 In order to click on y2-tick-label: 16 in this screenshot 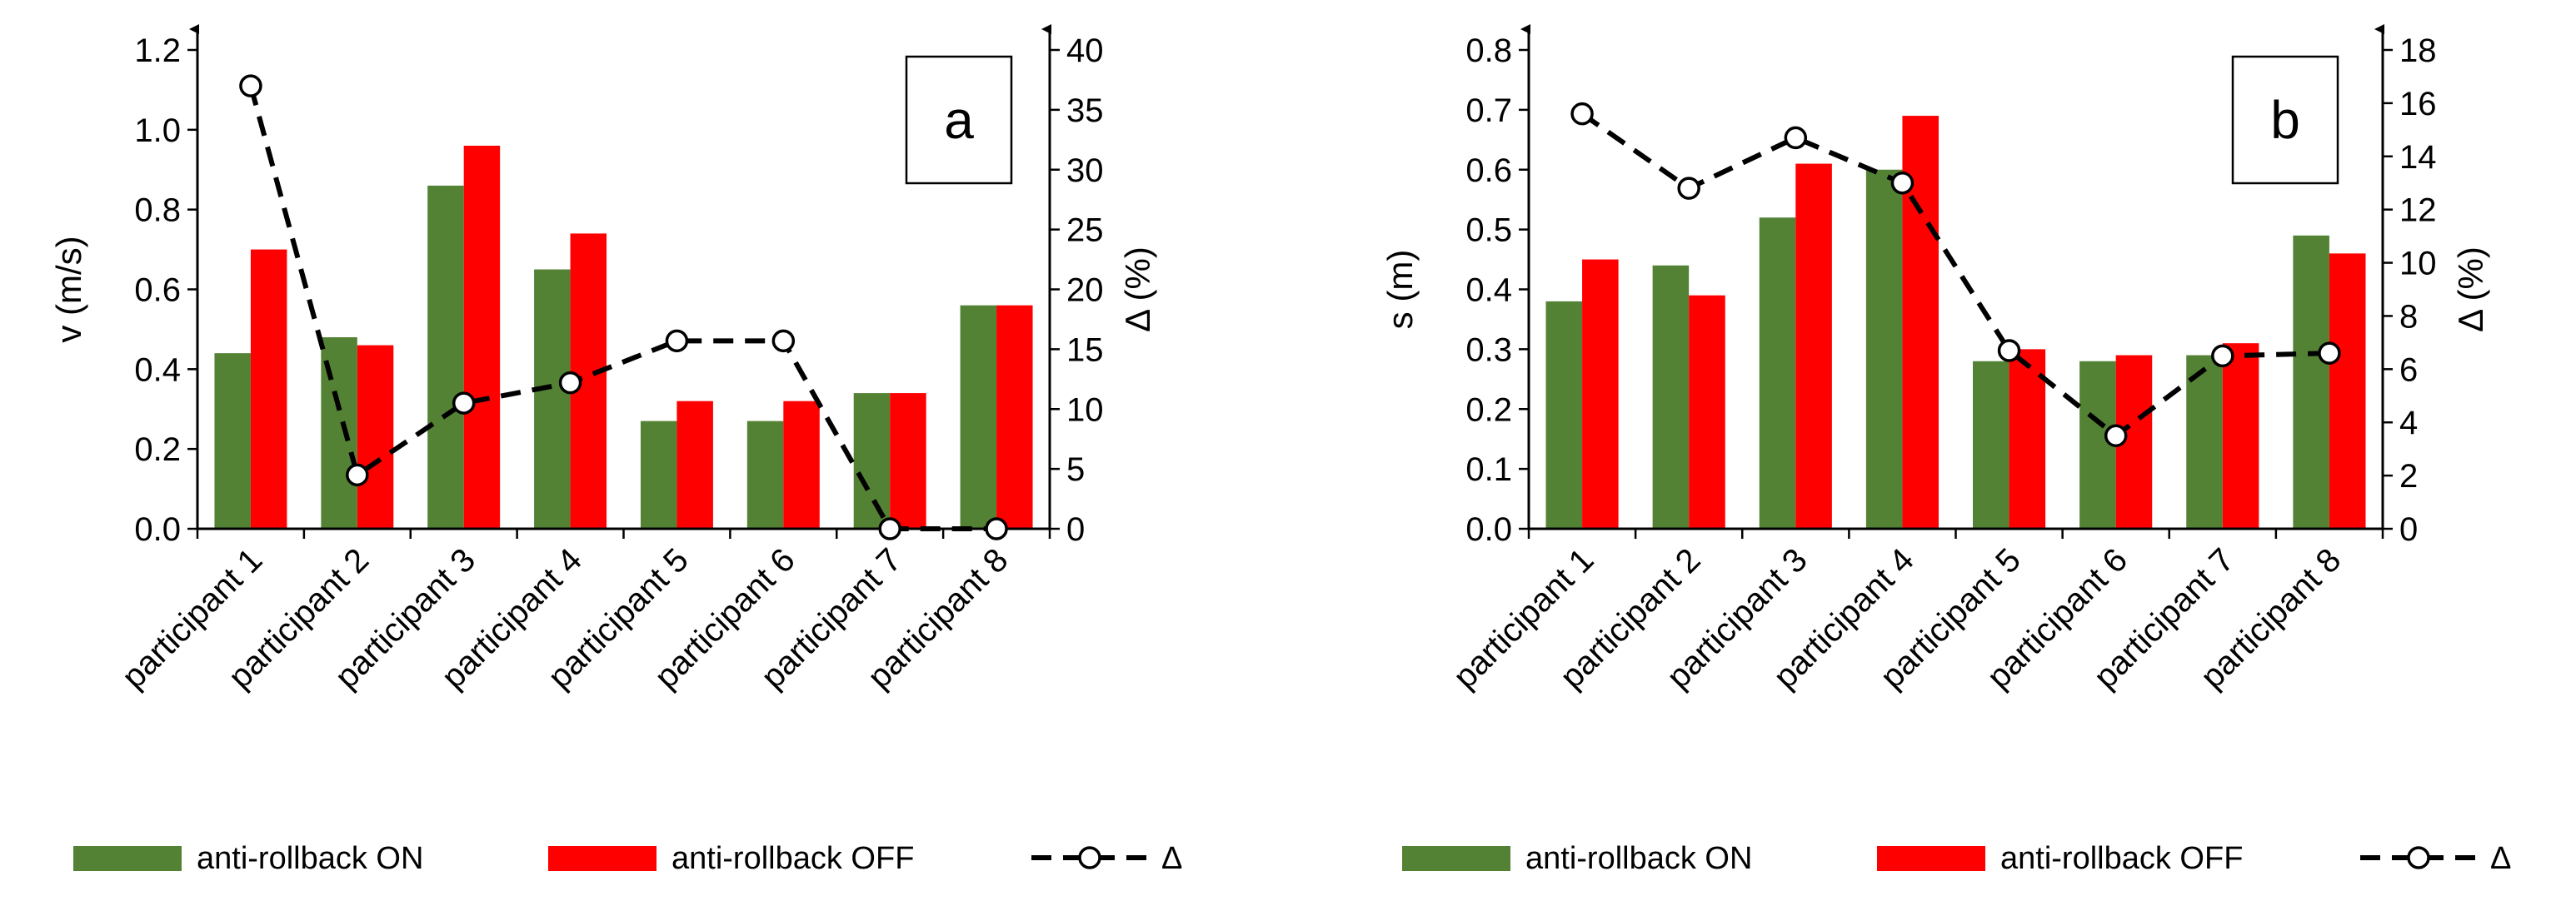, I will do `click(2418, 104)`.